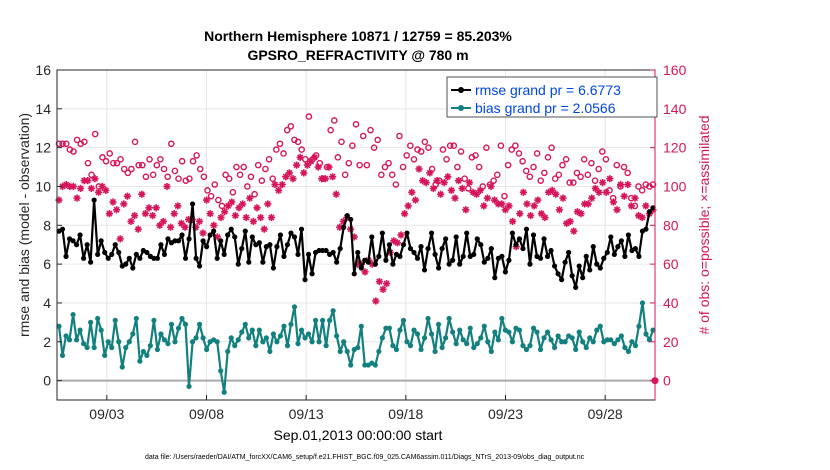  I want to click on x-tick-label: 09/08, so click(206, 414).